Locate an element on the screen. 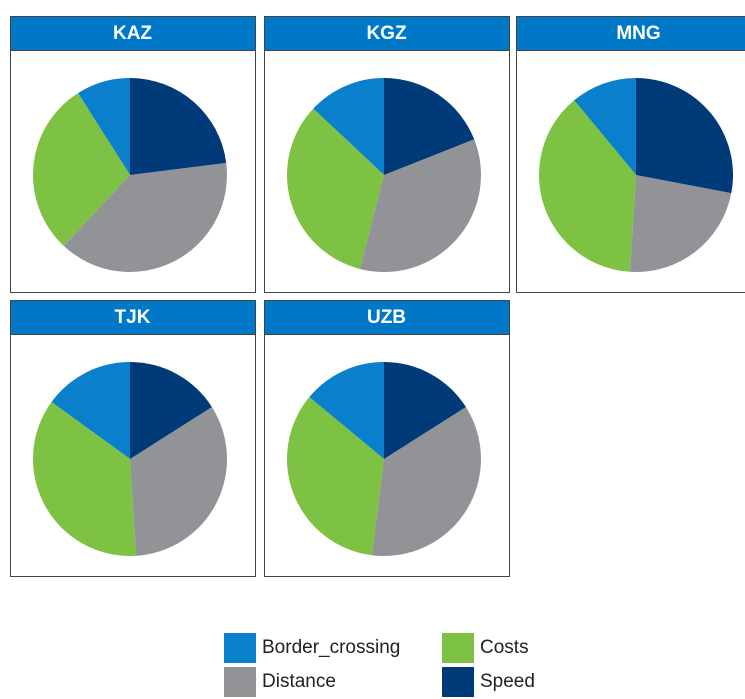 Image resolution: width=745 pixels, height=699 pixels. panel-title: TJK is located at coordinates (133, 317).